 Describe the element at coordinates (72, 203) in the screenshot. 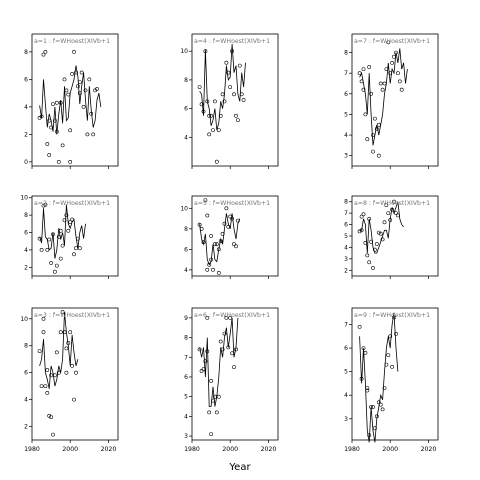

I see `panel-label: a=2 : f=WHoest(XIVb+1` at that location.